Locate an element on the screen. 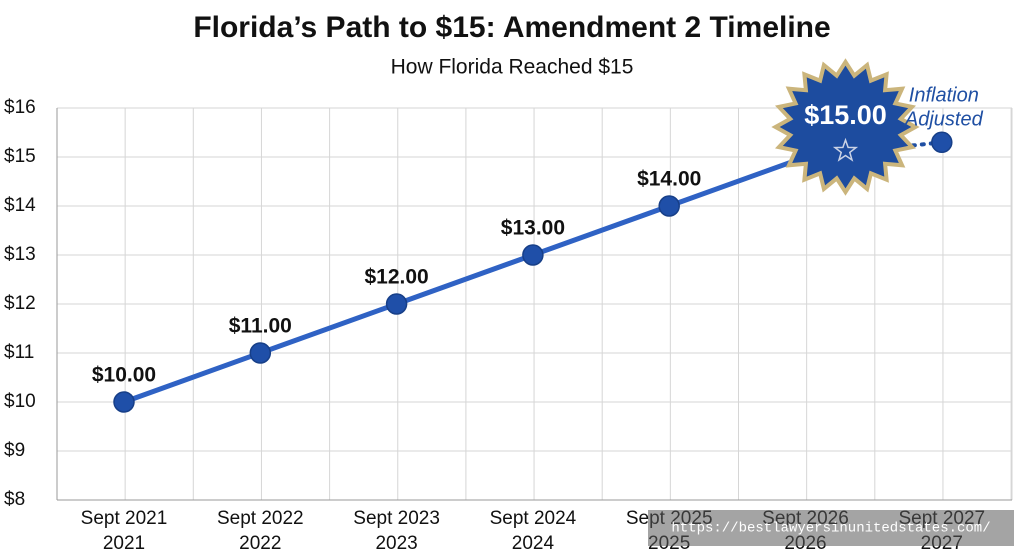 The height and width of the screenshot is (559, 1024). x-tick-label: Sept 2023 is located at coordinates (396, 518).